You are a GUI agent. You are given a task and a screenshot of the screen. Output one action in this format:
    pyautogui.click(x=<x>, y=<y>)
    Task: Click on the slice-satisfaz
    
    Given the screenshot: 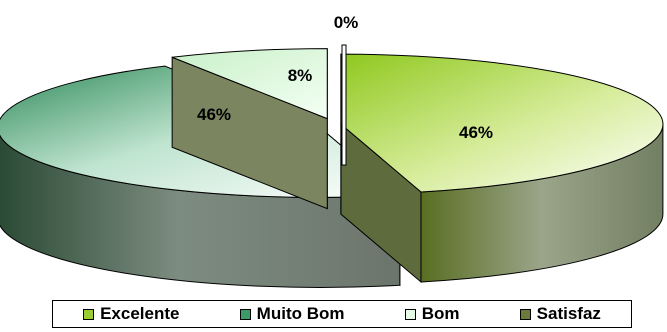 What is the action you would take?
    pyautogui.click(x=344, y=105)
    